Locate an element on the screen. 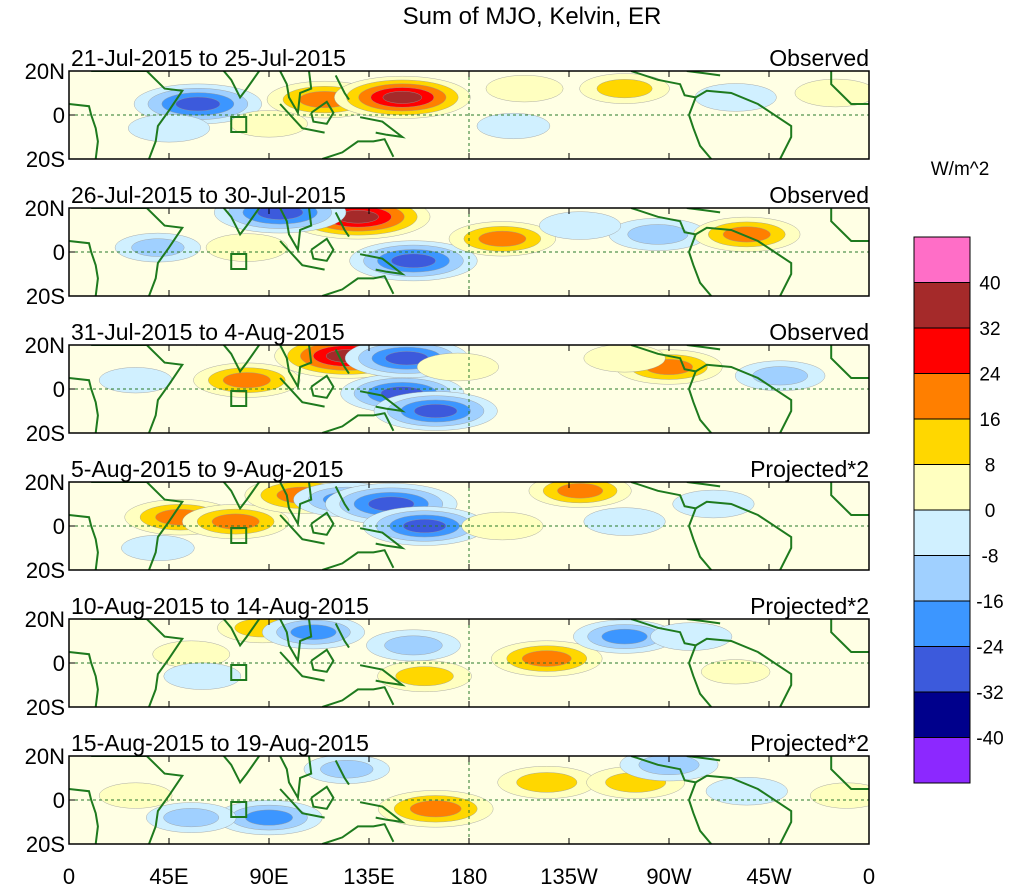 The width and height of the screenshot is (1021, 889). colorbar-tick-label: -40 is located at coordinates (989, 739).